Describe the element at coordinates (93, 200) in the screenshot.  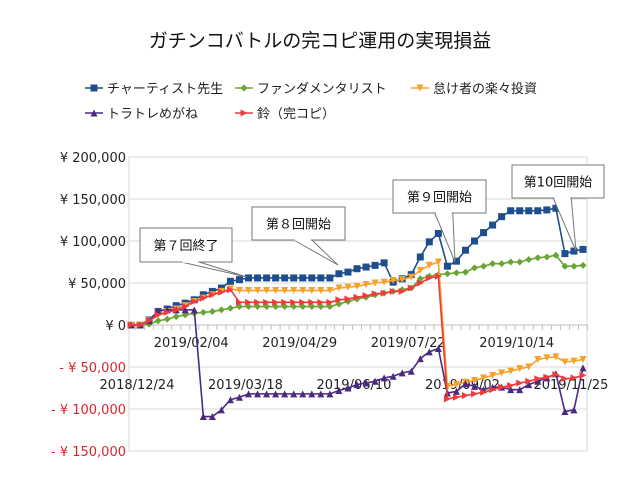
I see `y-tick-label: ¥ 150,000` at that location.